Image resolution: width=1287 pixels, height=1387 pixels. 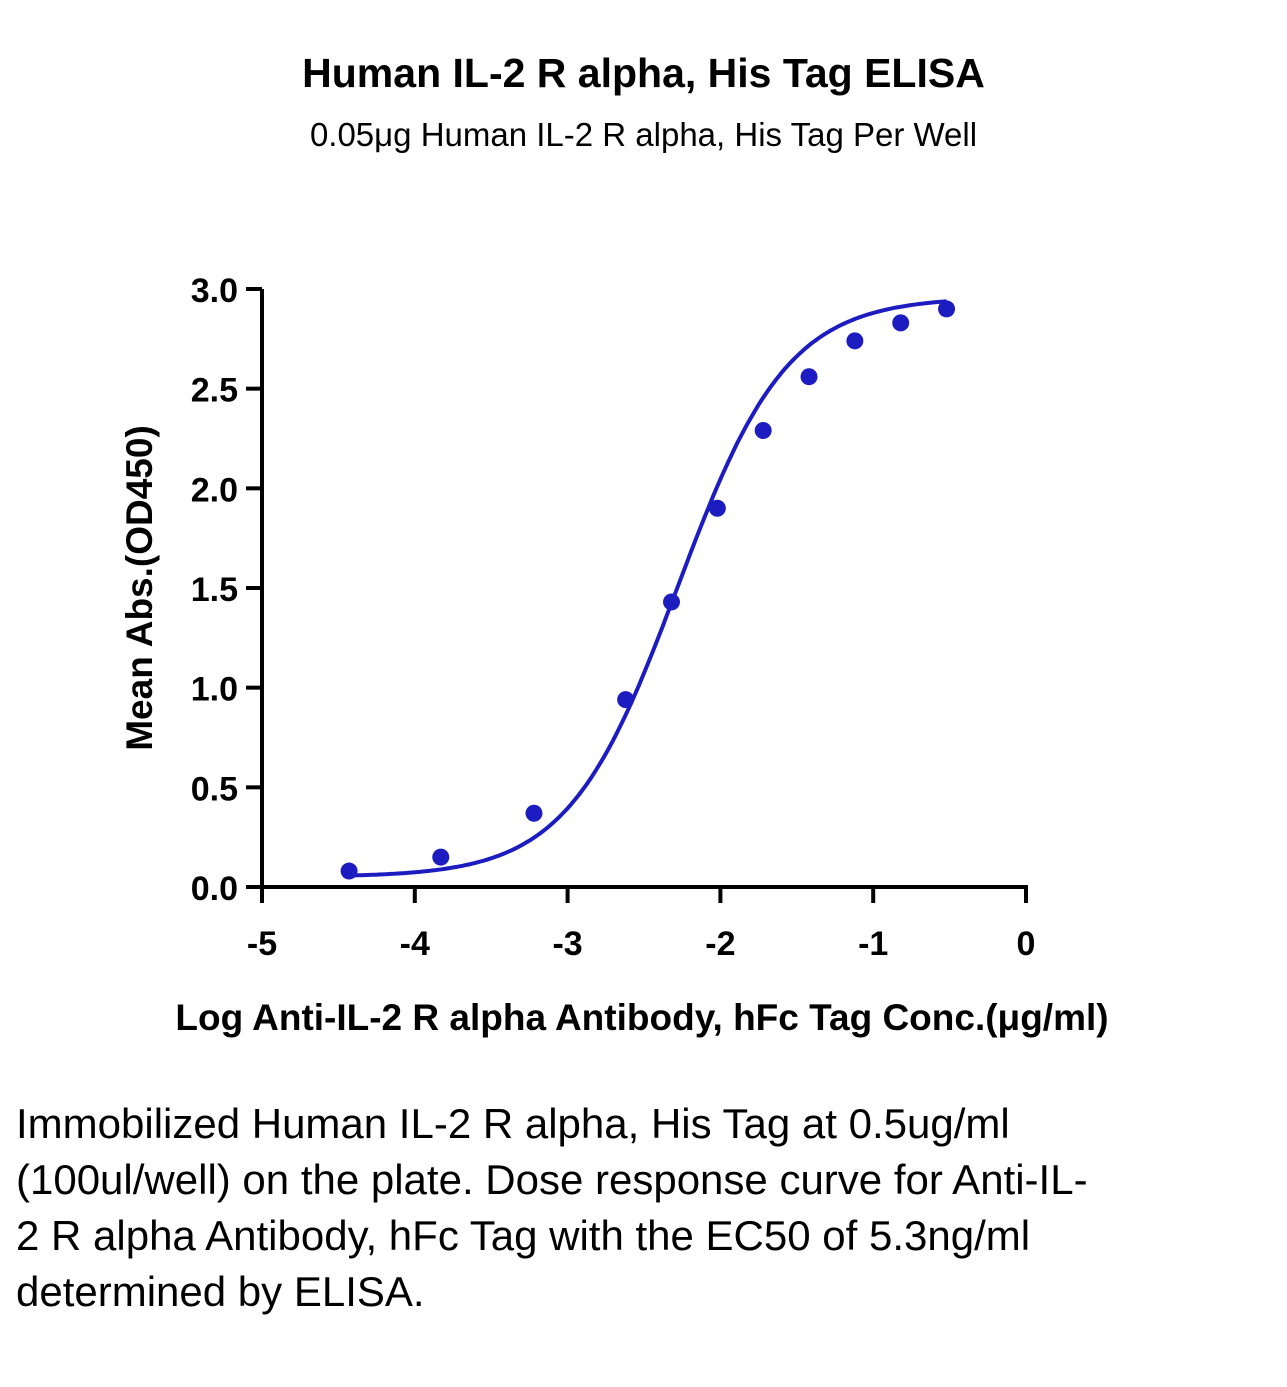 I want to click on y-tick-label: 1.5, so click(x=214, y=590).